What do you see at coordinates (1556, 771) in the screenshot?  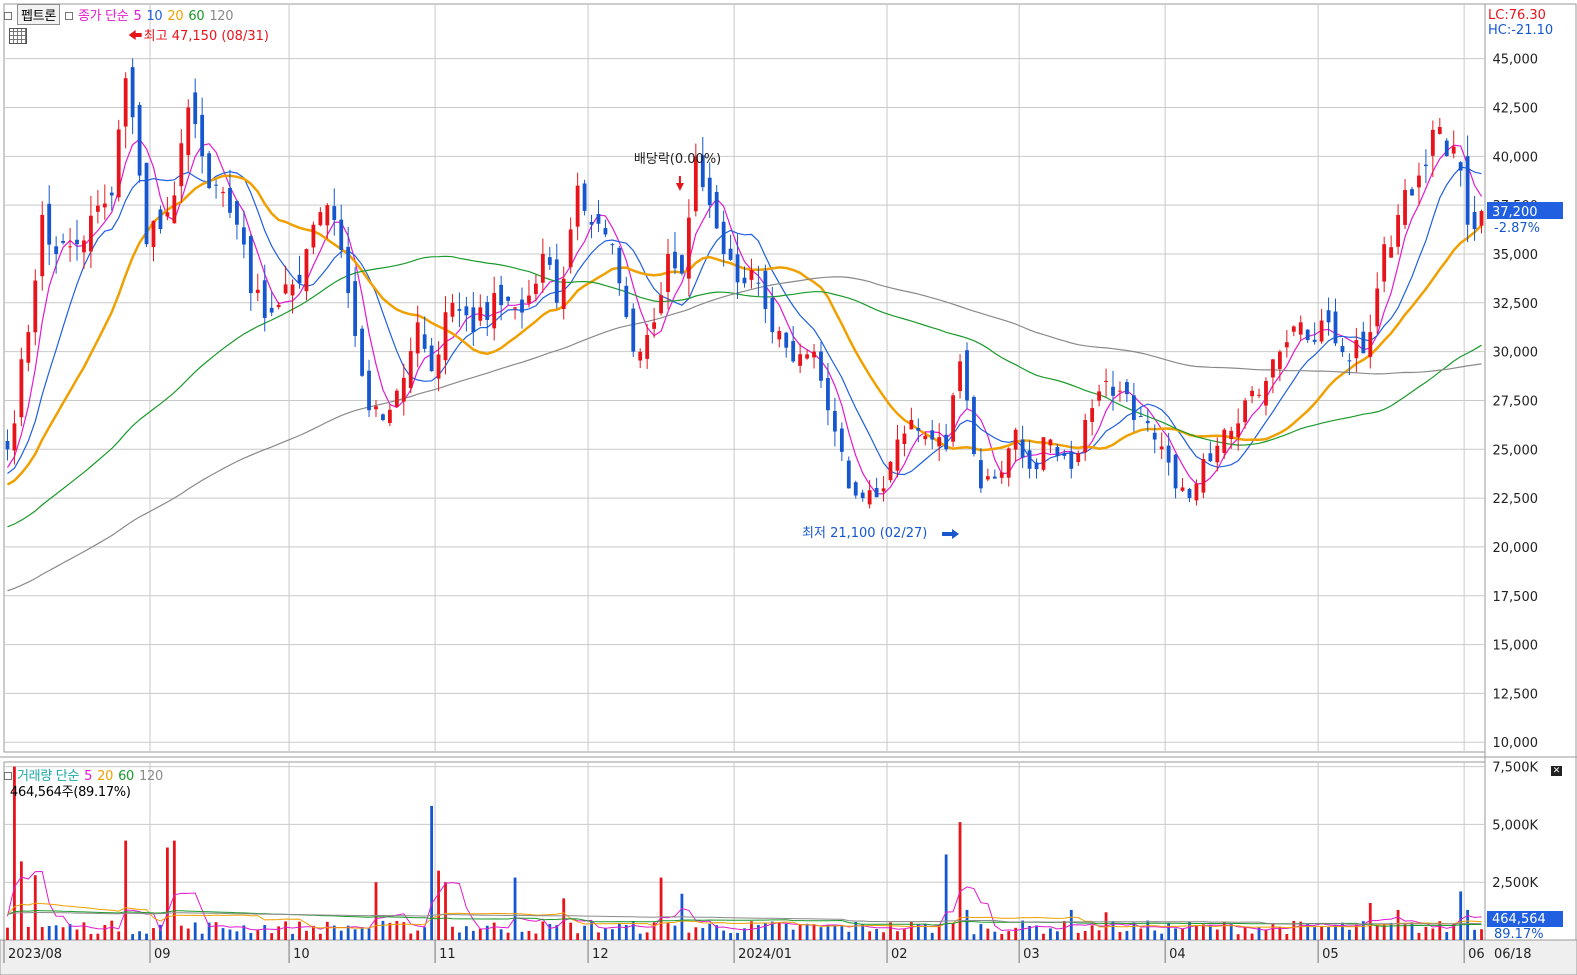 I see `close-icon: ✕` at bounding box center [1556, 771].